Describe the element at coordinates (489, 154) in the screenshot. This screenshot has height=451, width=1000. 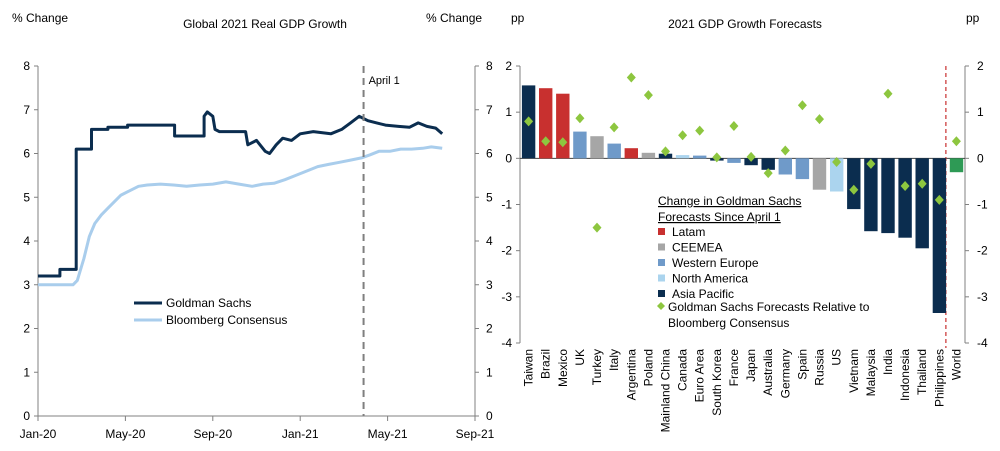
I see `right-y-tick-label: 6` at that location.